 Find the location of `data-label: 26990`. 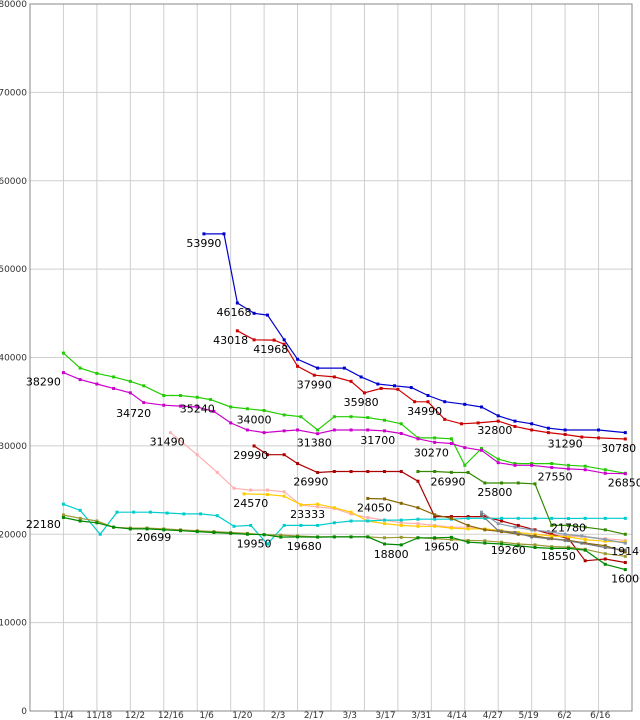

data-label: 26990 is located at coordinates (448, 481).